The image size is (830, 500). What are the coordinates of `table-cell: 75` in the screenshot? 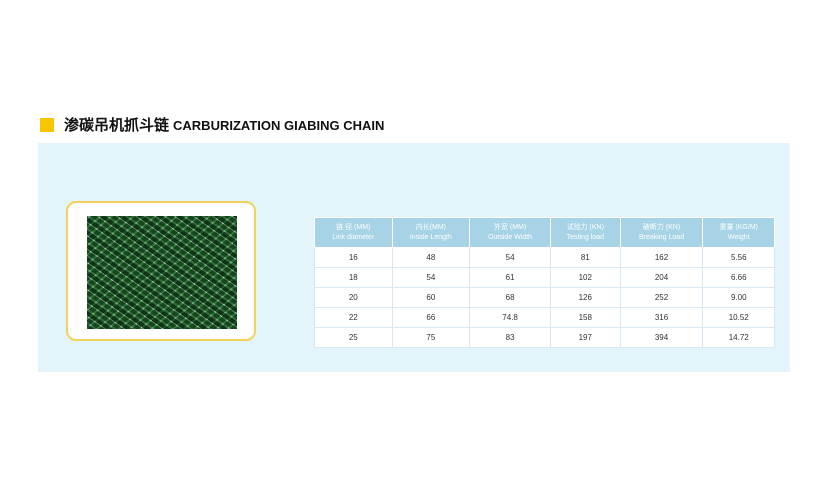 It's located at (431, 337).